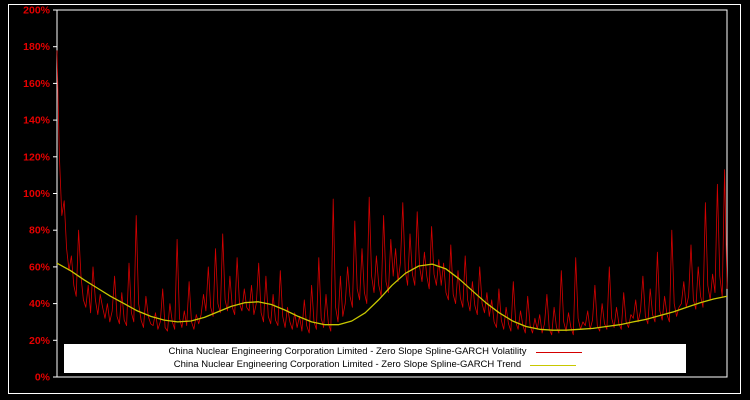 This screenshot has height=400, width=750. Describe the element at coordinates (37, 11) in the screenshot. I see `y-axis-tick-label: 200%` at that location.